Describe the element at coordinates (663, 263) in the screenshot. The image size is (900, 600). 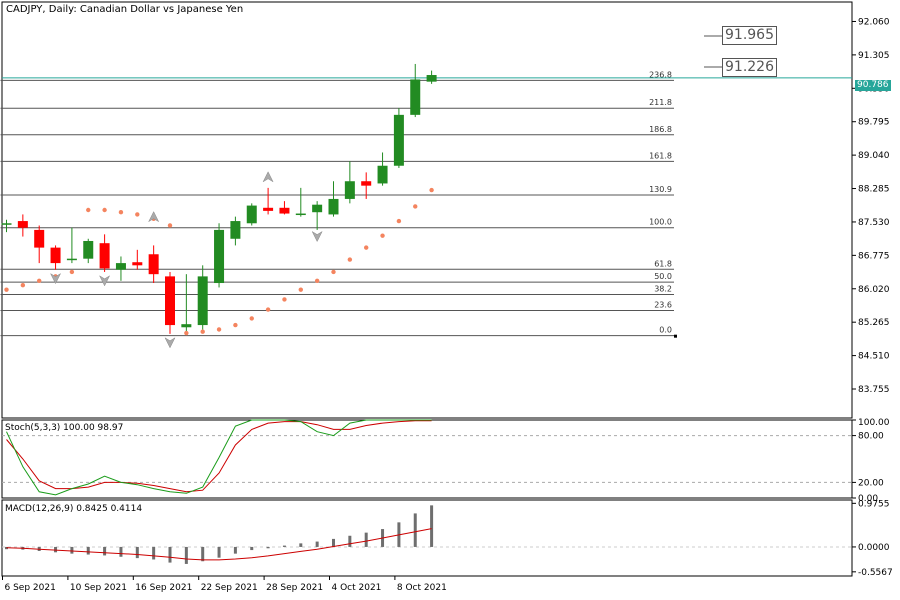
I see `fib-level-label: 61.8` at that location.